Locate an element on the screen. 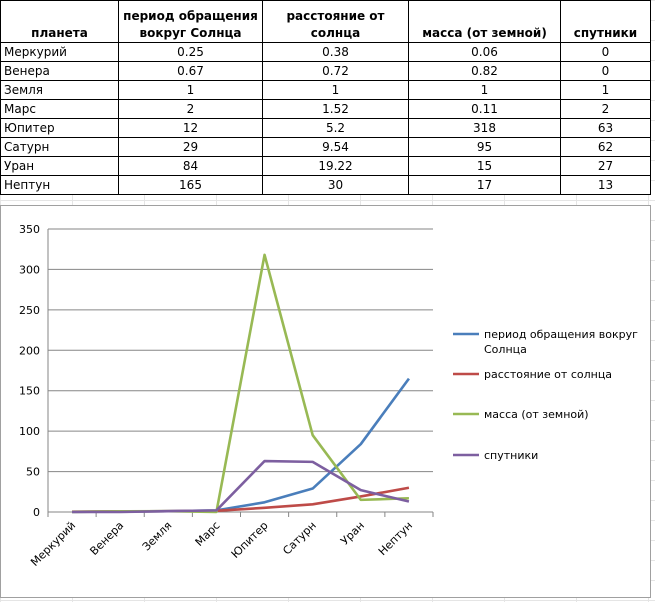 The image size is (655, 602). planet-name-cell: Уран is located at coordinates (59, 166).